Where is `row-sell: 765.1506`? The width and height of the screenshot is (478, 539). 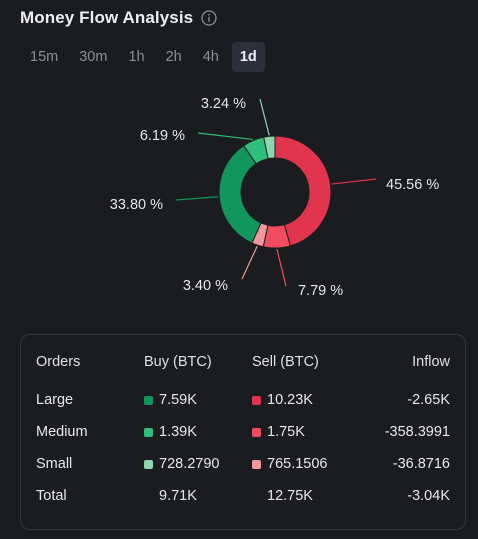
row-sell: 765.1506 is located at coordinates (289, 464).